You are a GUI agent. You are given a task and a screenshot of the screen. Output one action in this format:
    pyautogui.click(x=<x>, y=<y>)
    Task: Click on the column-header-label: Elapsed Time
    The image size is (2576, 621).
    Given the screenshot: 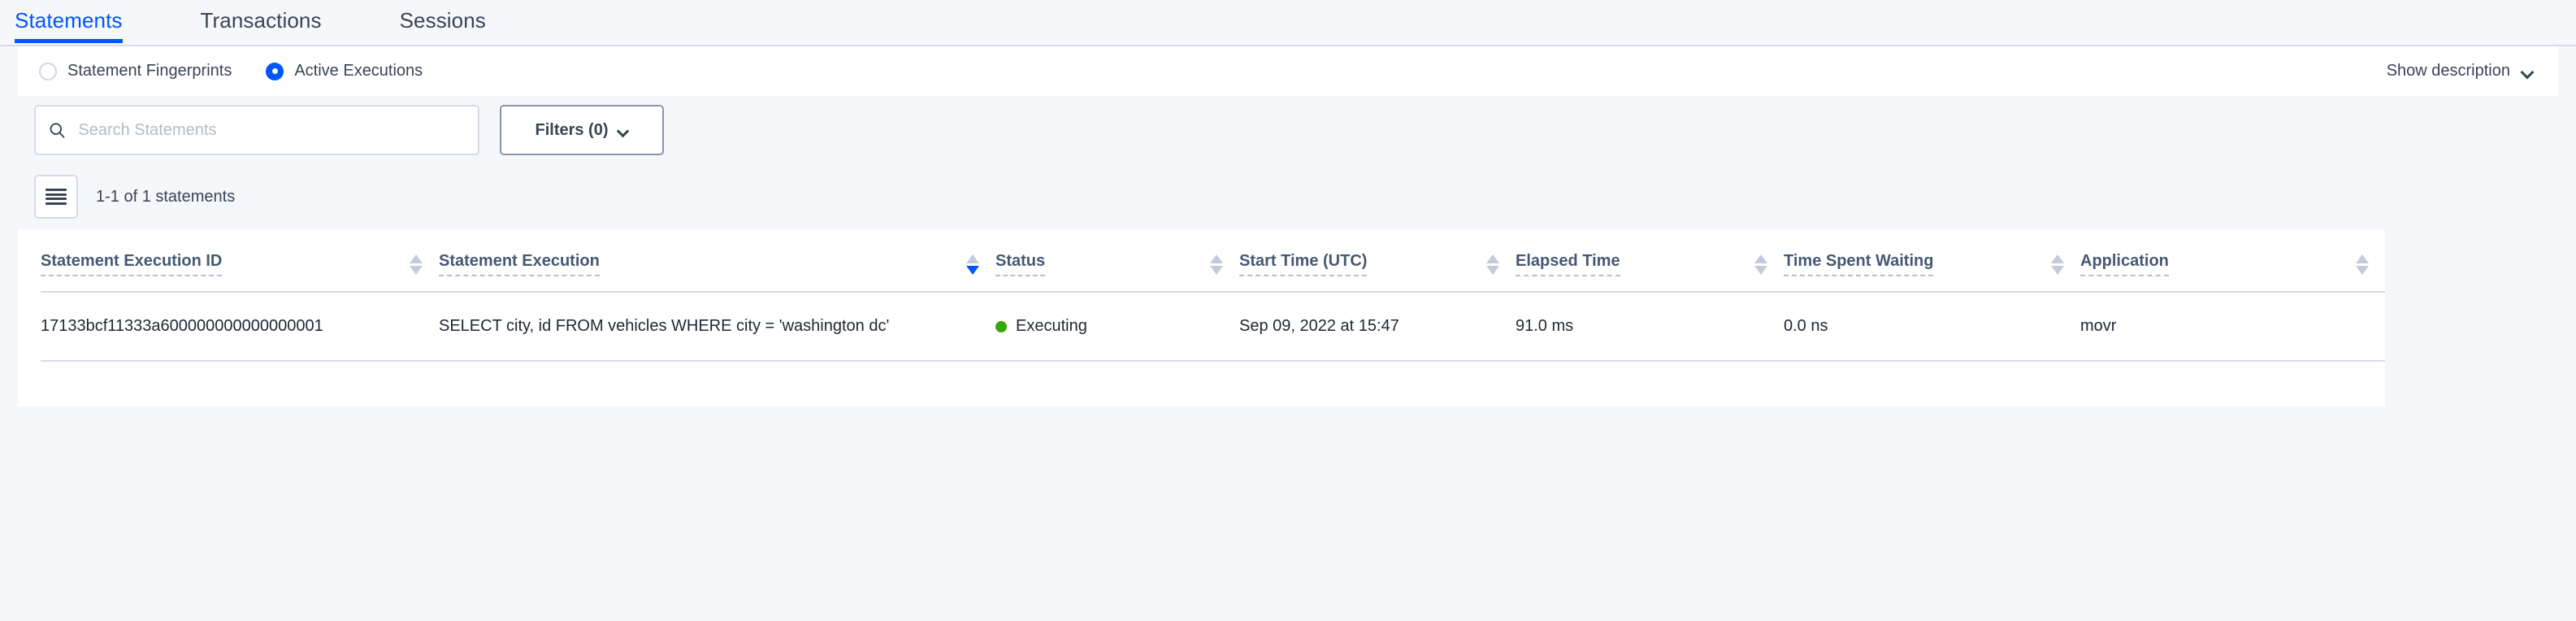 What is the action you would take?
    pyautogui.click(x=1568, y=264)
    